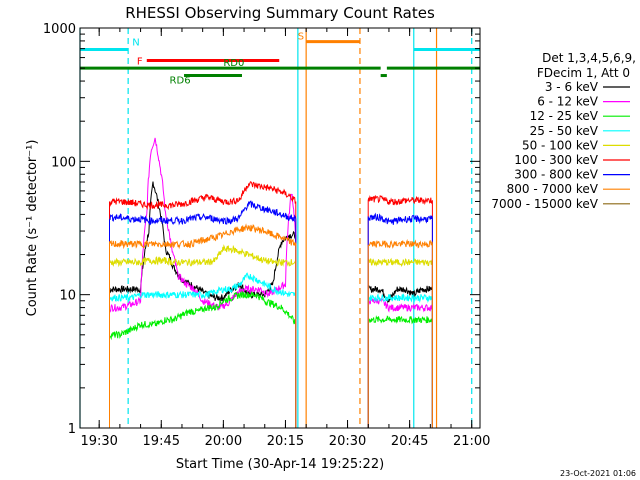 The height and width of the screenshot is (480, 640). What do you see at coordinates (598, 473) in the screenshot?
I see `footer-date: 23-Oct-2021 01:06` at bounding box center [598, 473].